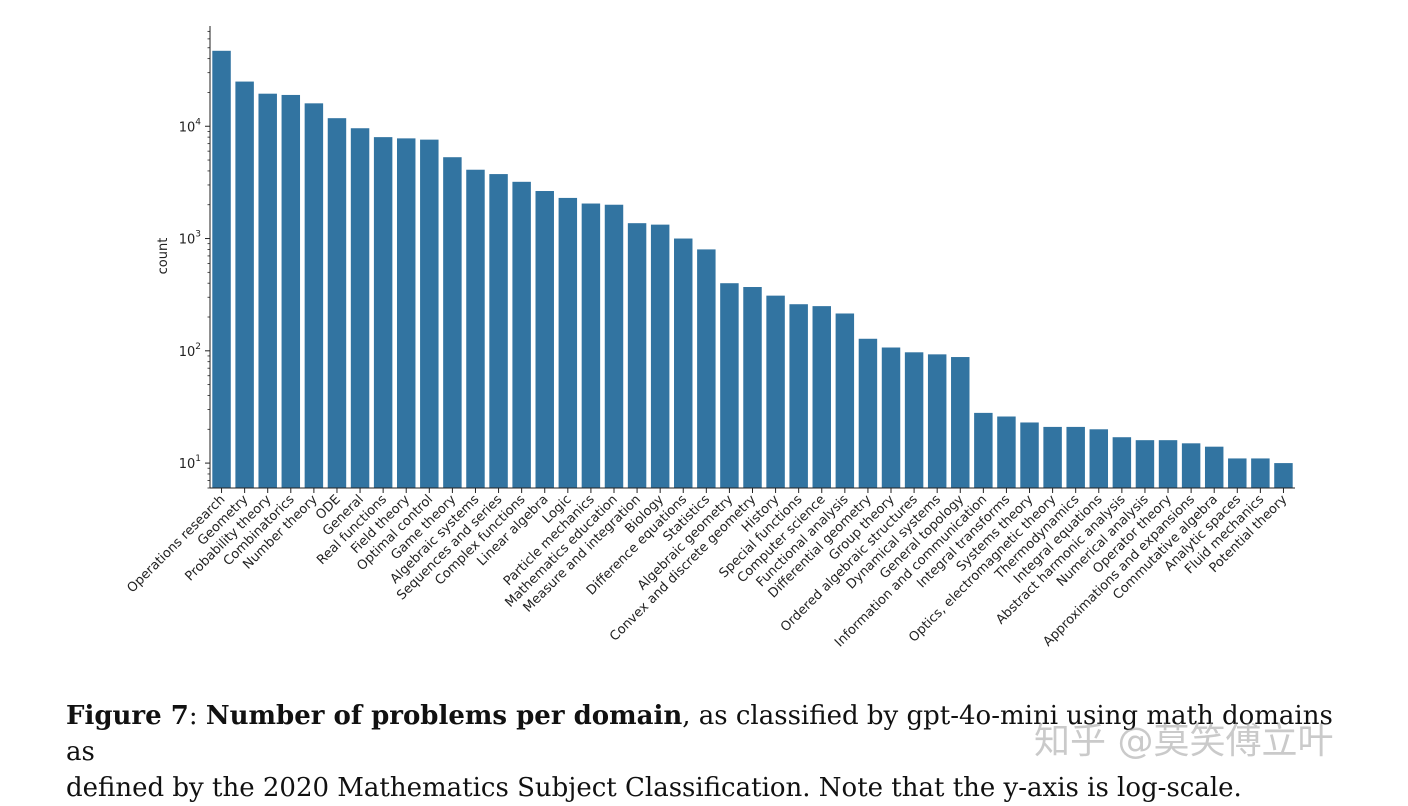 The width and height of the screenshot is (1408, 806). Describe the element at coordinates (444, 716) in the screenshot. I see `caption-bold-title: Number of problems per domain` at that location.